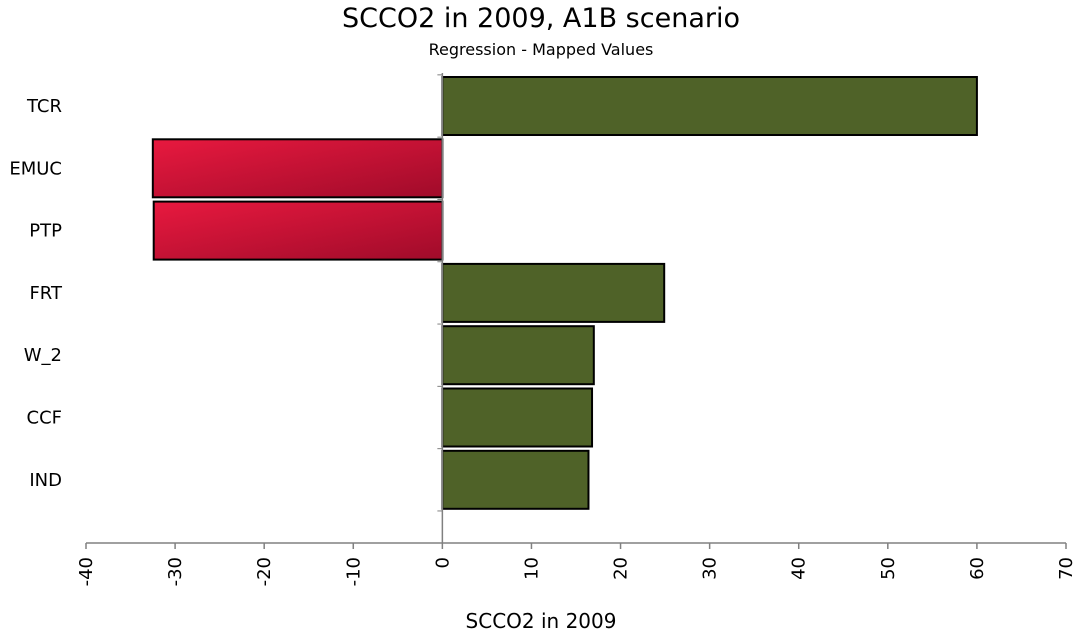 The image size is (1082, 637). I want to click on chart-title: SCCO2 in 2009, A1B scenario, so click(541, 18).